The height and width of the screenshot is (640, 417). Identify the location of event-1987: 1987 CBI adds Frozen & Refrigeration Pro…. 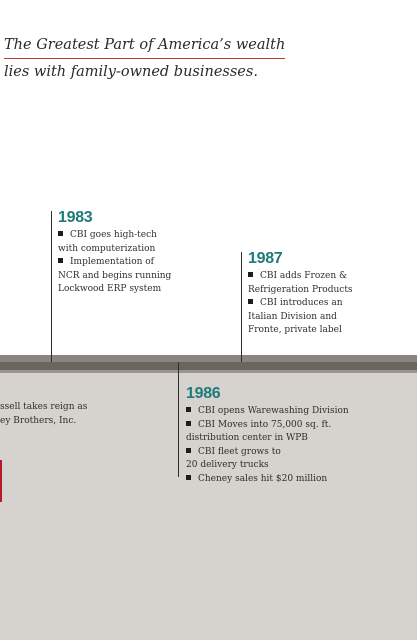
(330, 294).